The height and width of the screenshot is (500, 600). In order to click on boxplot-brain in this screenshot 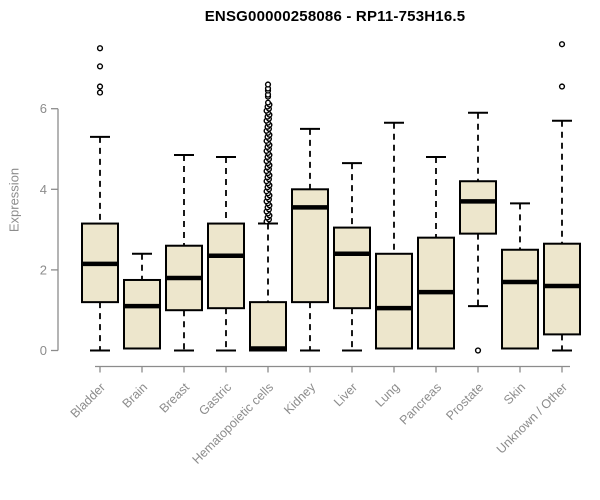, I will do `click(142, 301)`.